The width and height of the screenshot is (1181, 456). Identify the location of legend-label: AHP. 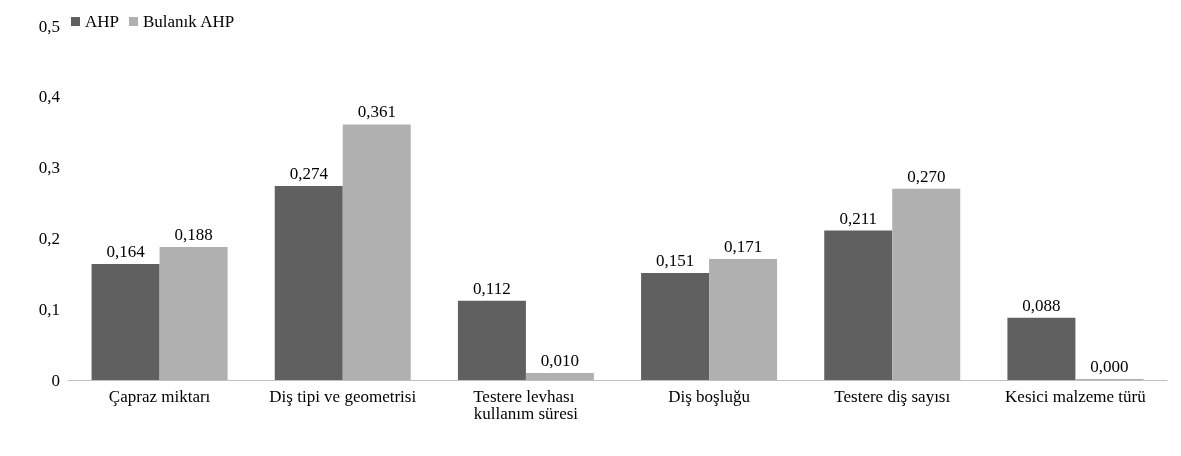
(102, 21).